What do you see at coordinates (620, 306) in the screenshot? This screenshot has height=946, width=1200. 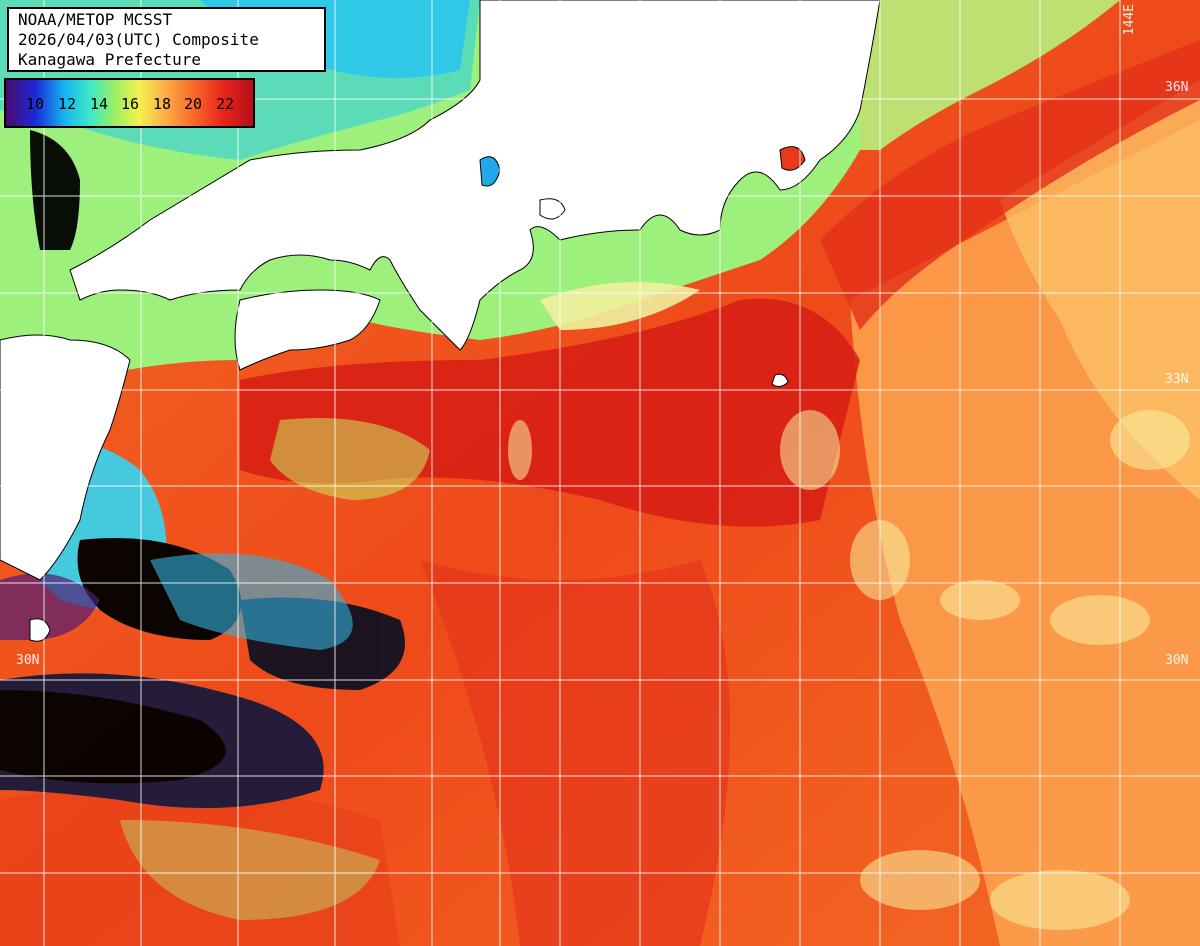 I see `cool-bay-yellow` at bounding box center [620, 306].